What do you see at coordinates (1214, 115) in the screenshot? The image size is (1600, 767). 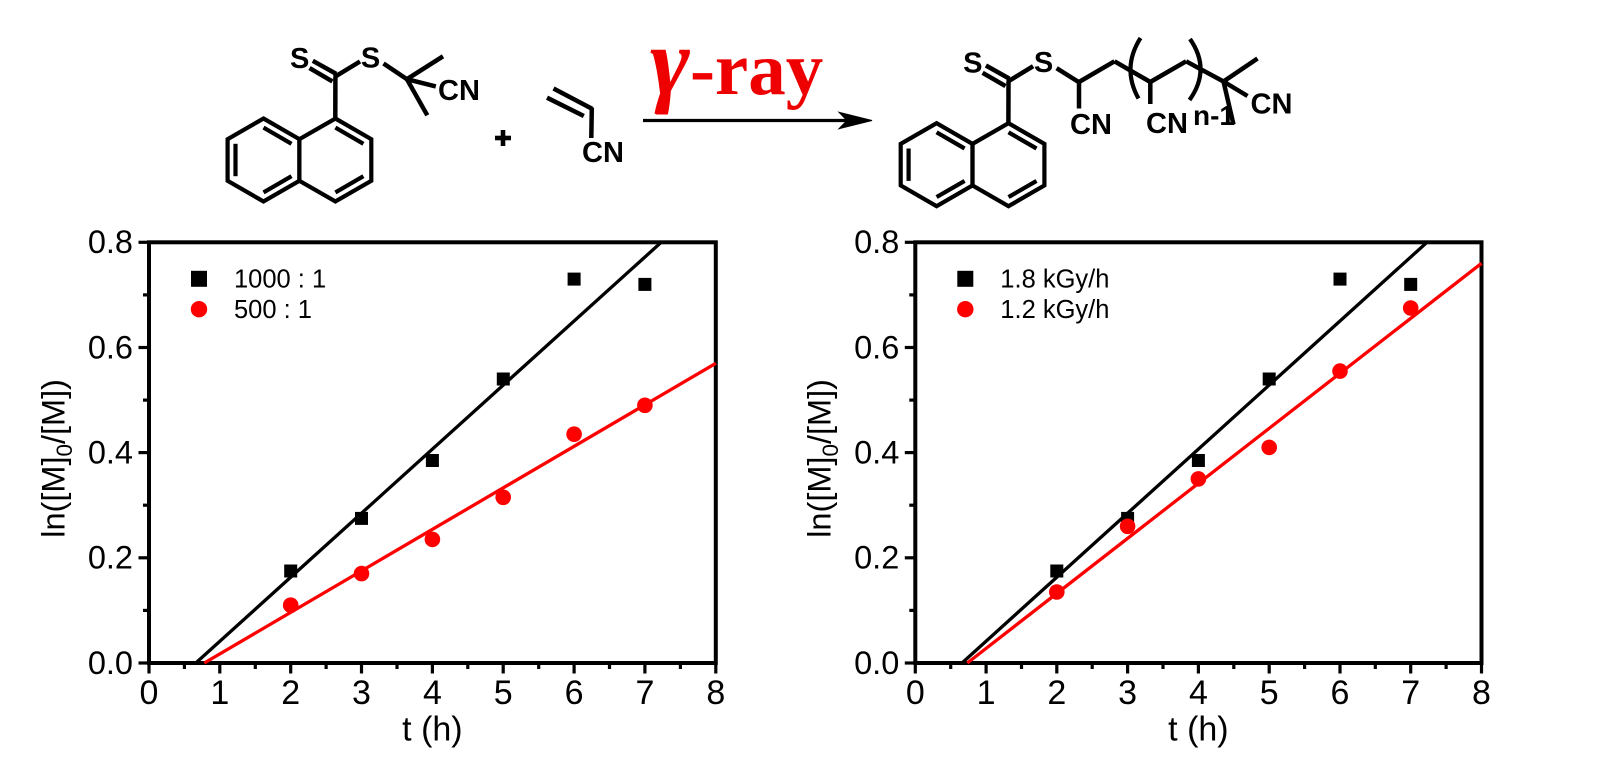 I see `svg-text: n-1` at bounding box center [1214, 115].